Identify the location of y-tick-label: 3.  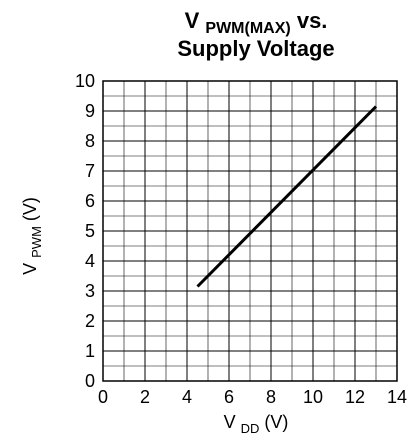
(90, 291).